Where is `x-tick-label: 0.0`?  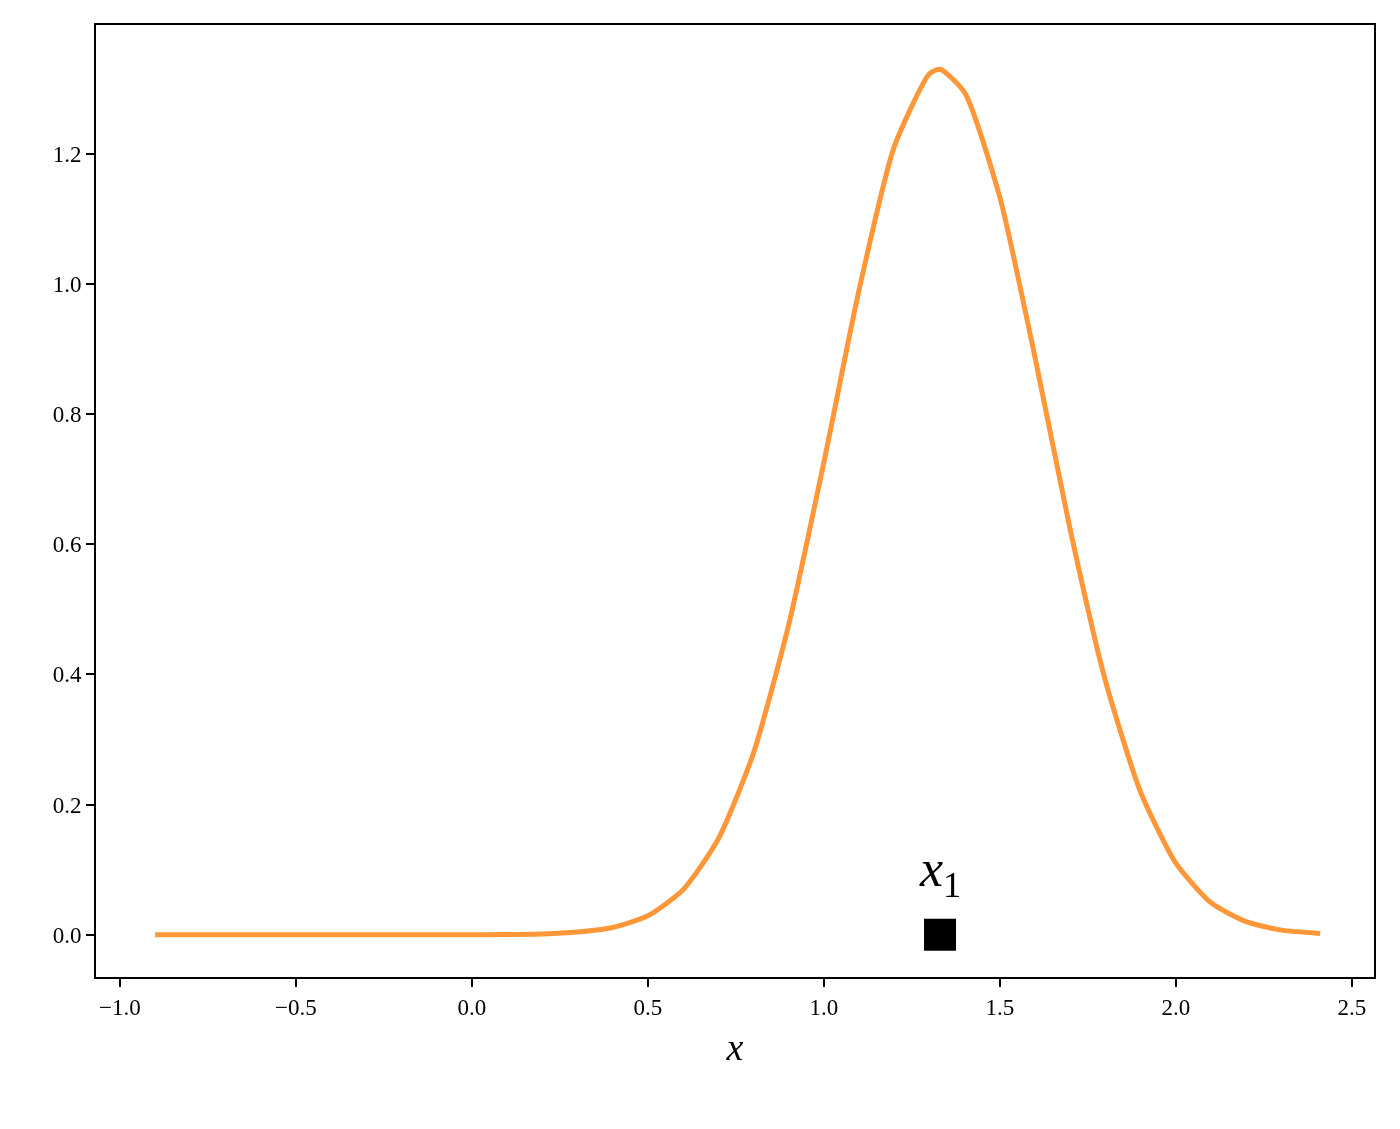
x-tick-label: 0.0 is located at coordinates (472, 1007).